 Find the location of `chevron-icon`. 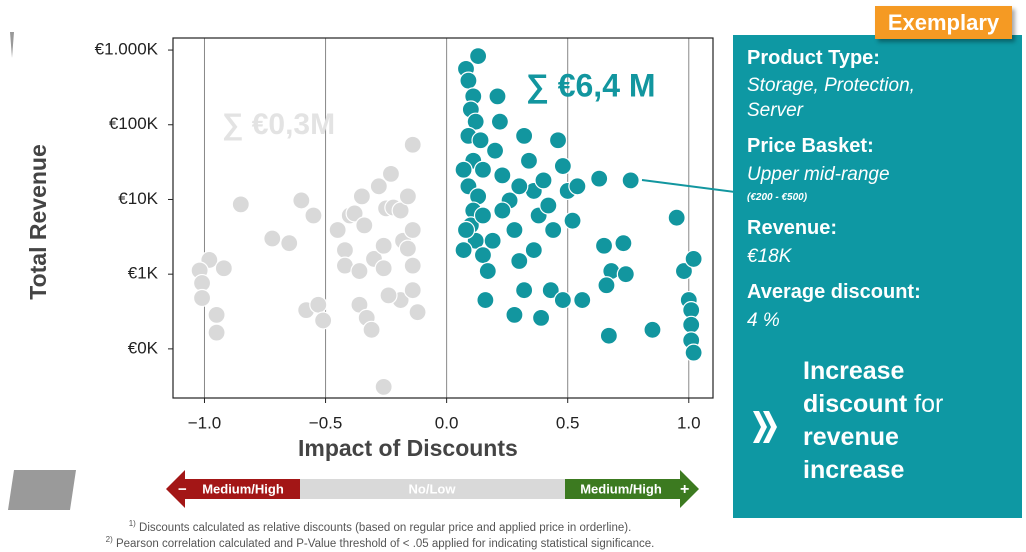

chevron-icon is located at coordinates (765, 427).